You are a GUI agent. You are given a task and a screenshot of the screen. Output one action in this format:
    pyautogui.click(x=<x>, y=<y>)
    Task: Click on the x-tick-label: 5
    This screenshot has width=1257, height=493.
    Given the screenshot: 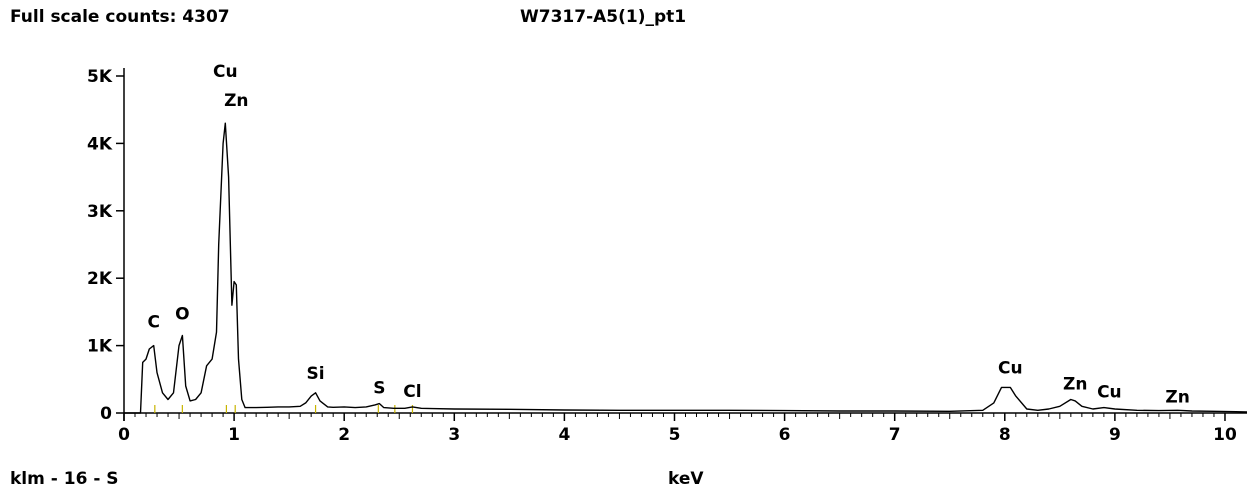 What is the action you would take?
    pyautogui.click(x=675, y=435)
    